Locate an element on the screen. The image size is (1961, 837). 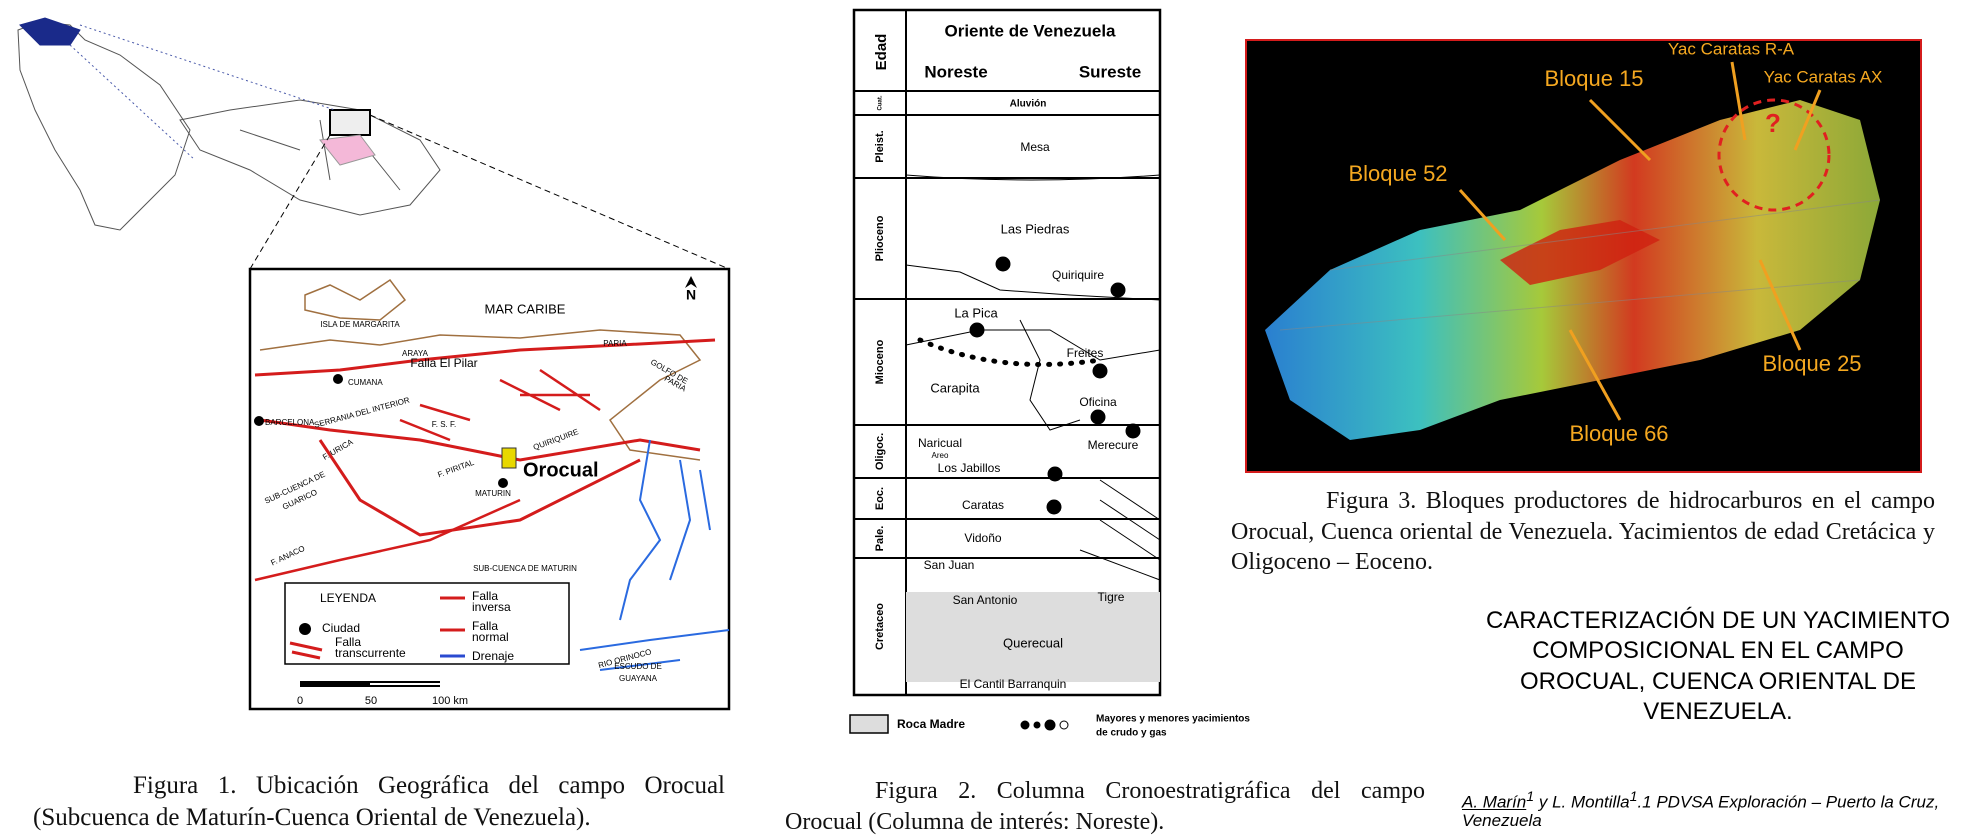
map-label: MATURIN is located at coordinates (493, 493).